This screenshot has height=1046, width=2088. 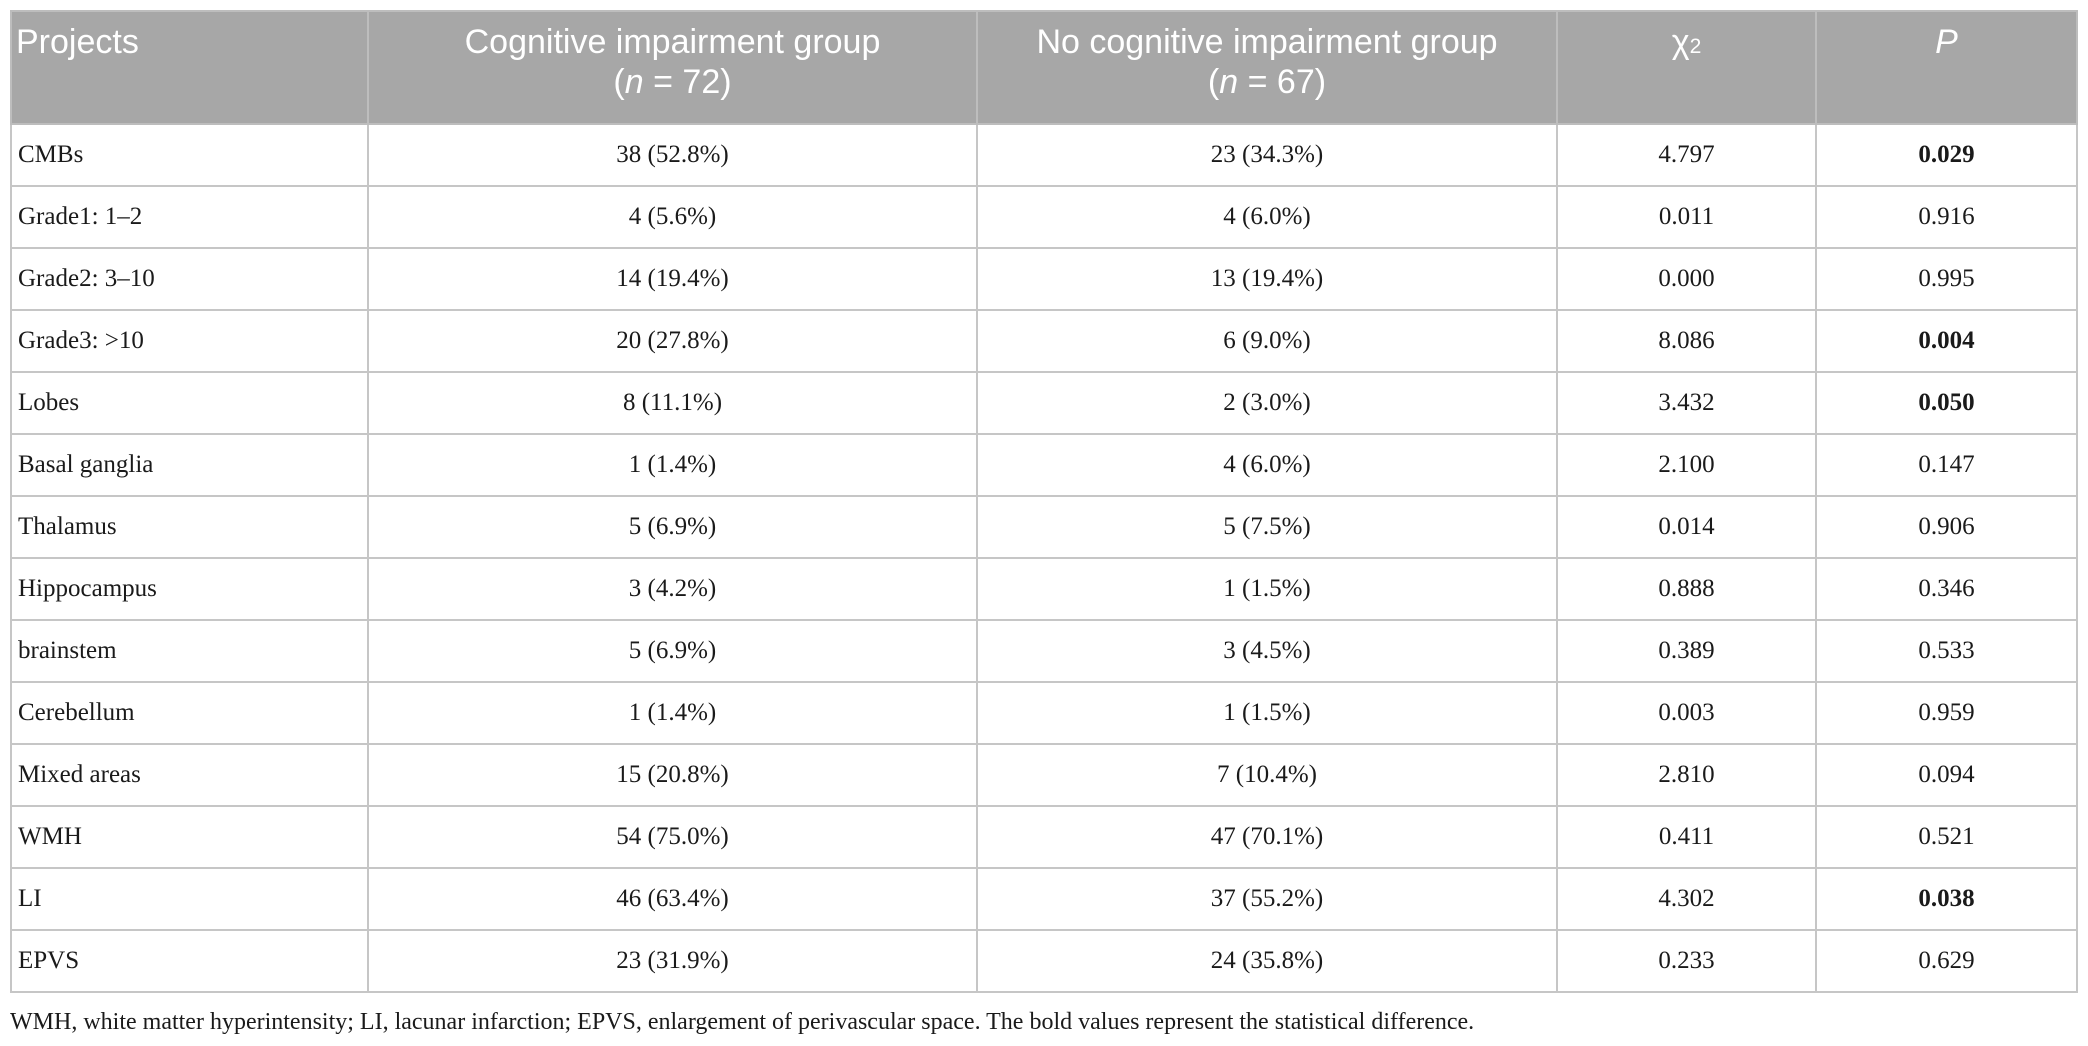 What do you see at coordinates (1267, 403) in the screenshot?
I see `cell-no-cognitive: 2 (3.0%)` at bounding box center [1267, 403].